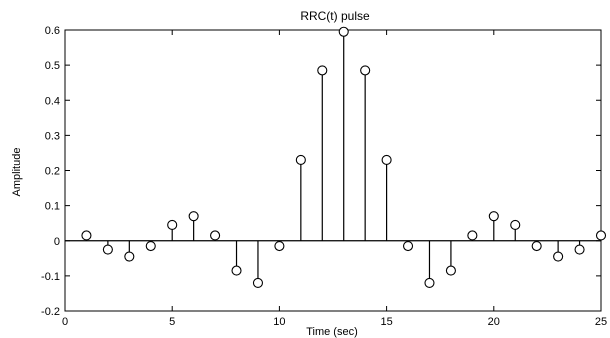 The image size is (610, 338). I want to click on y-tick-label: 0.5, so click(52, 66).